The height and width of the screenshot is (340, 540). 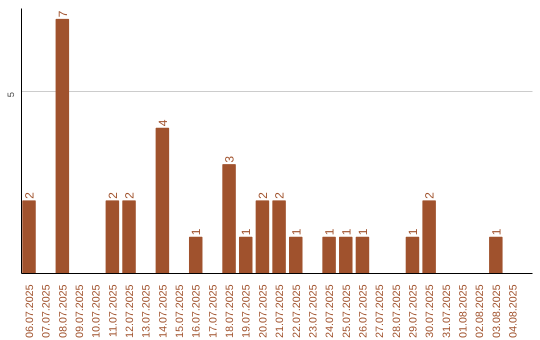 What do you see at coordinates (180, 311) in the screenshot?
I see `x-tick-label: 15.07.2025` at bounding box center [180, 311].